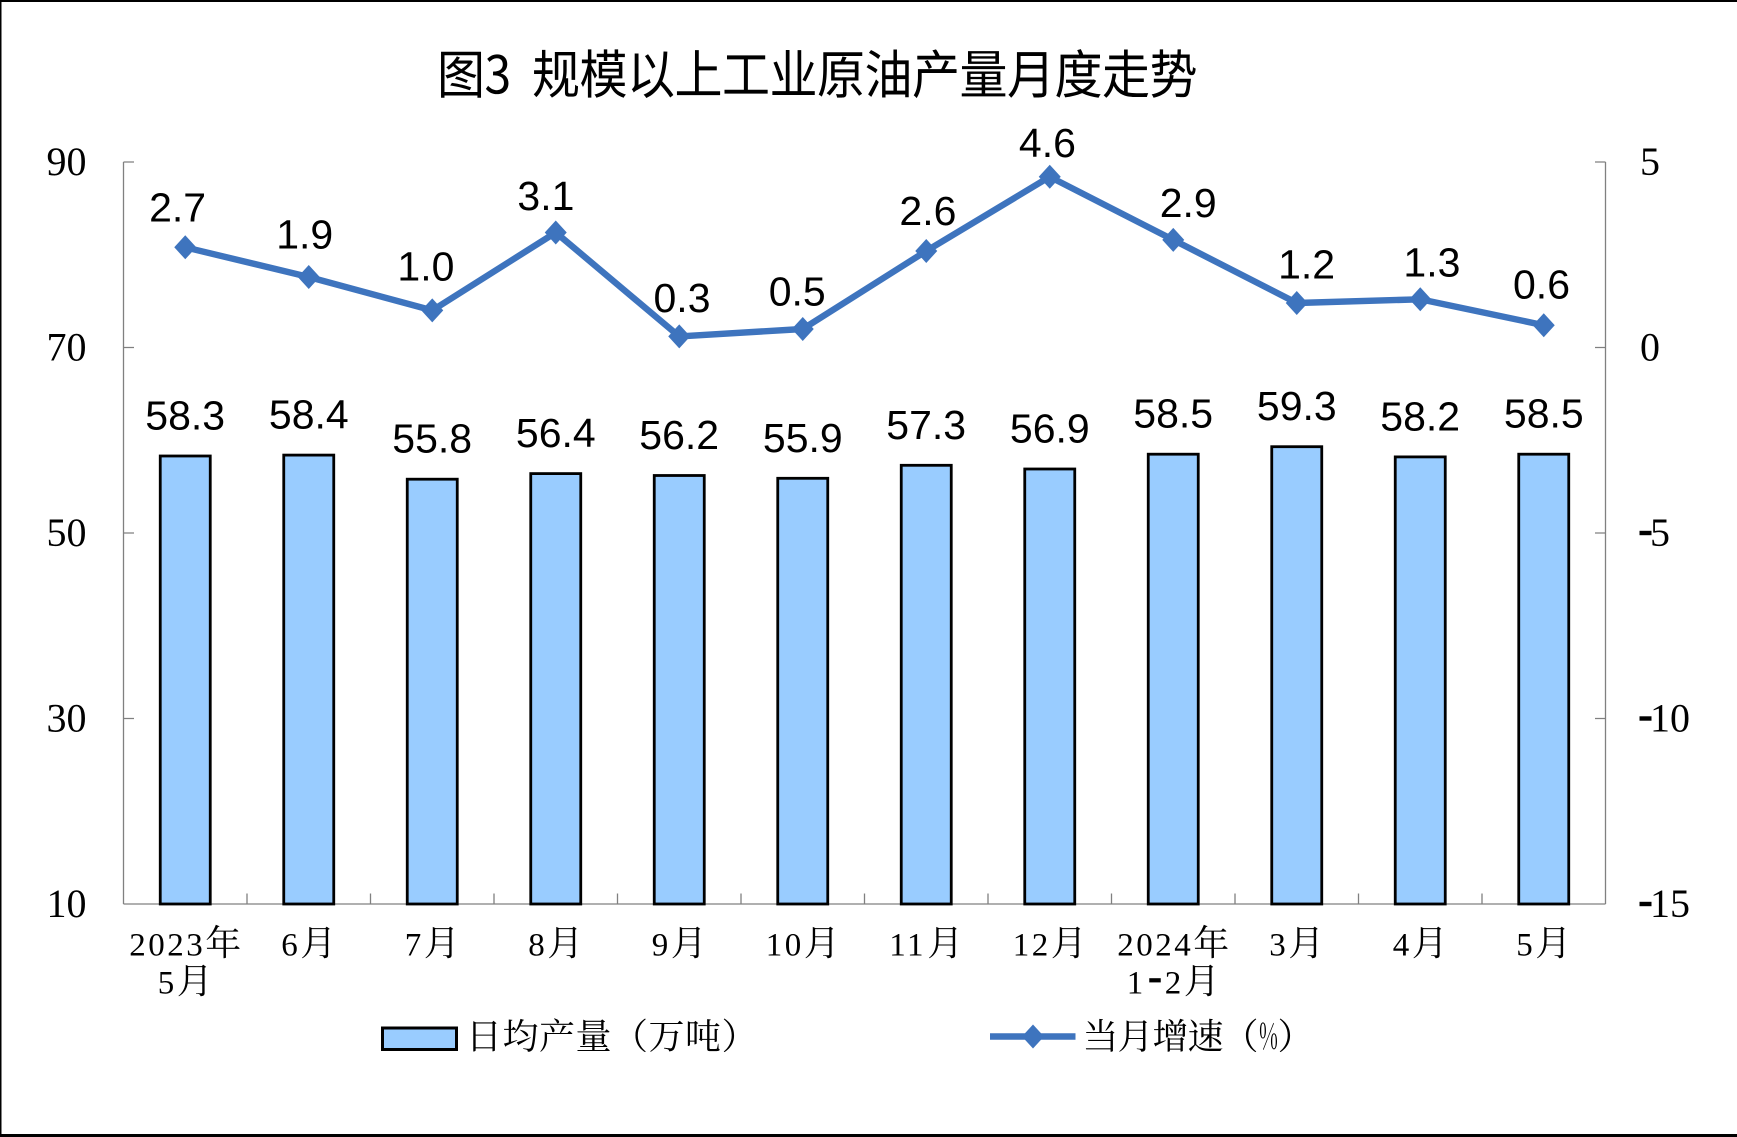 The image size is (1737, 1137). I want to click on svg-text: 58.4, so click(309, 415).